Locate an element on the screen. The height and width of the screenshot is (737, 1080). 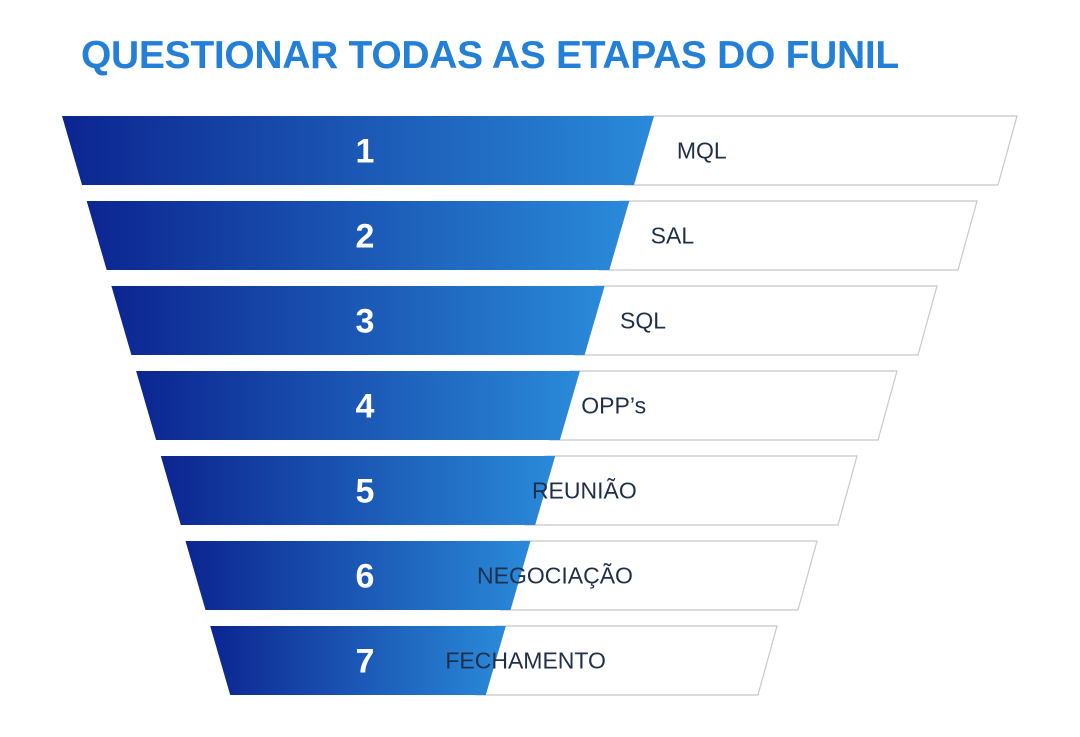
funnel-stage-1: 1 MQL is located at coordinates (540, 150).